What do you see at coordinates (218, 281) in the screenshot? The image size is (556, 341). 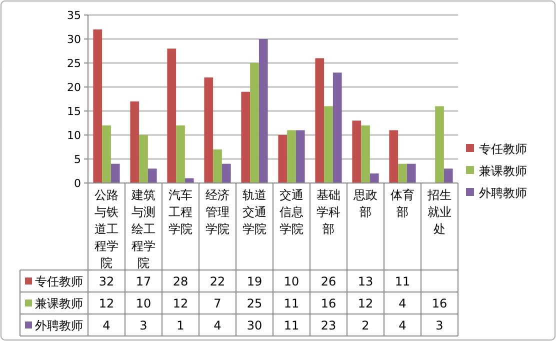 I see `data-label: 22` at bounding box center [218, 281].